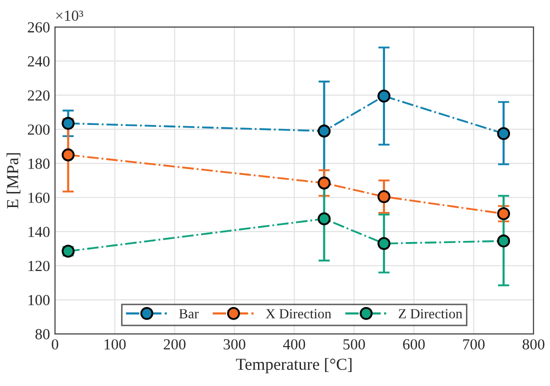 This screenshot has height=386, width=550. I want to click on y-tick-label: 200, so click(39, 129).